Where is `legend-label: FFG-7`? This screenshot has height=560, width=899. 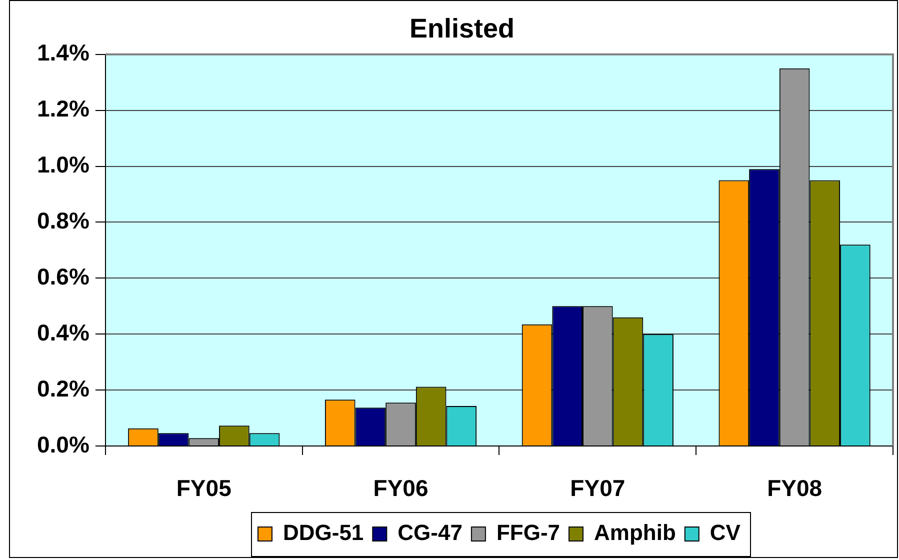
legend-label: FFG-7 is located at coordinates (528, 533).